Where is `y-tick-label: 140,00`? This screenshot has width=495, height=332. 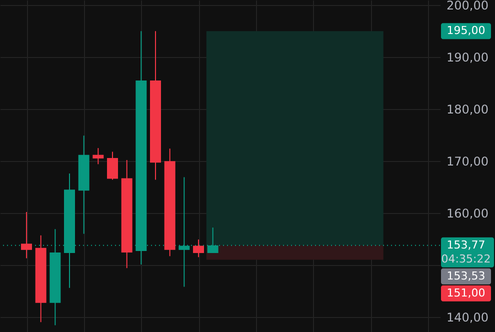
y-tick-label: 140,00 is located at coordinates (467, 317).